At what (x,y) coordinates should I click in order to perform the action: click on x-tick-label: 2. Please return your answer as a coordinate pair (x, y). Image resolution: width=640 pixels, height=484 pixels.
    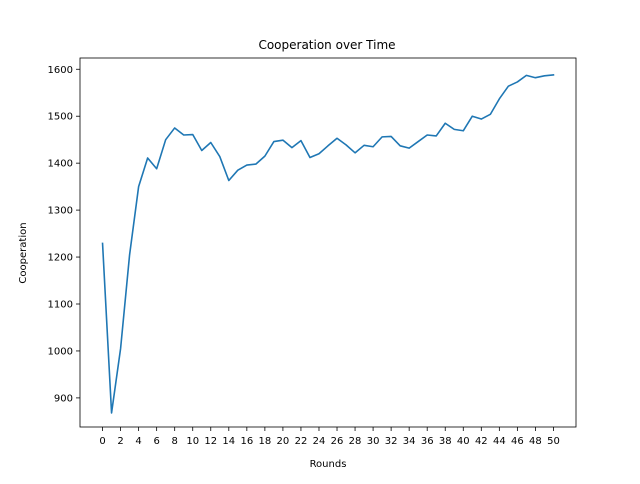
    Looking at the image, I should click on (120, 441).